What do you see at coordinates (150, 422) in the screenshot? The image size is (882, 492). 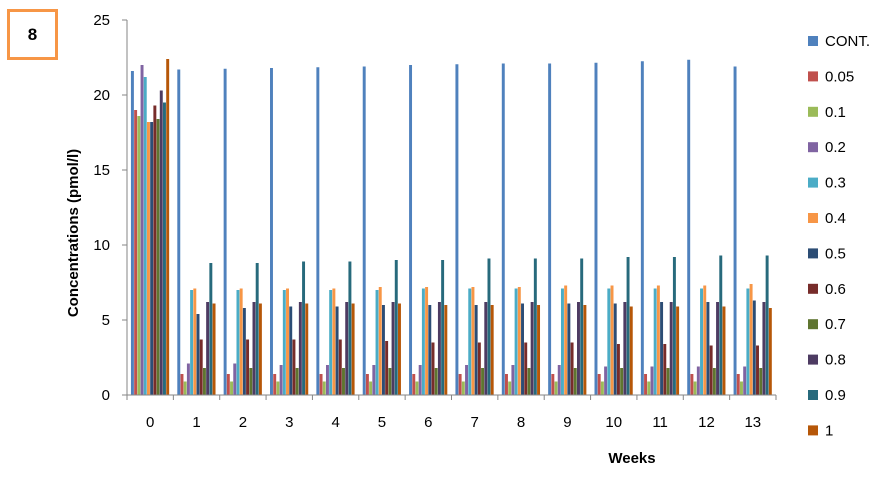 I see `x-tick-label: 0` at bounding box center [150, 422].